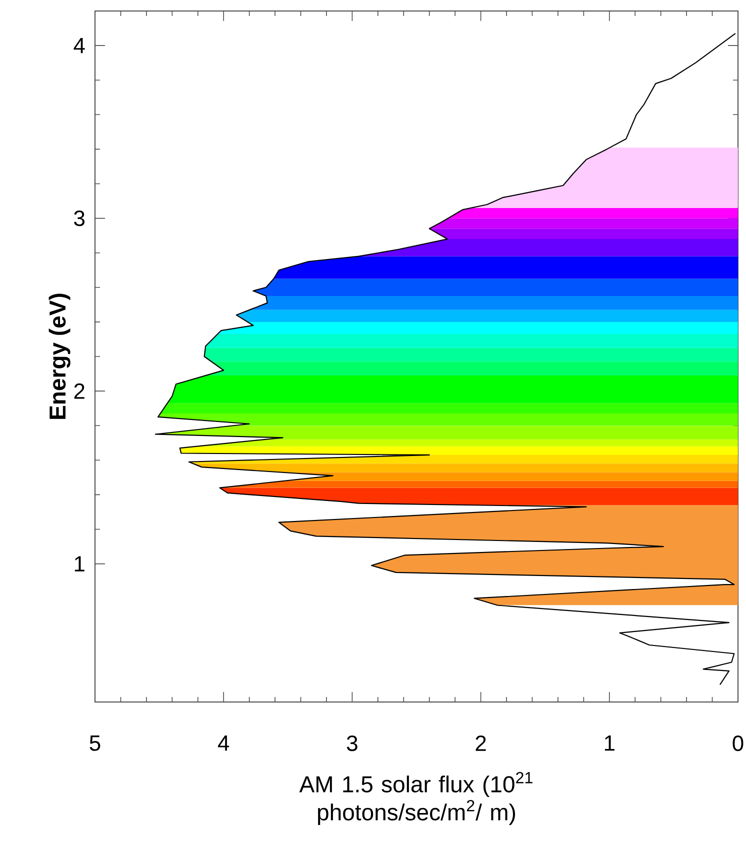 This screenshot has height=865, width=746. What do you see at coordinates (79, 46) in the screenshot?
I see `y-tick-label: 4` at bounding box center [79, 46].